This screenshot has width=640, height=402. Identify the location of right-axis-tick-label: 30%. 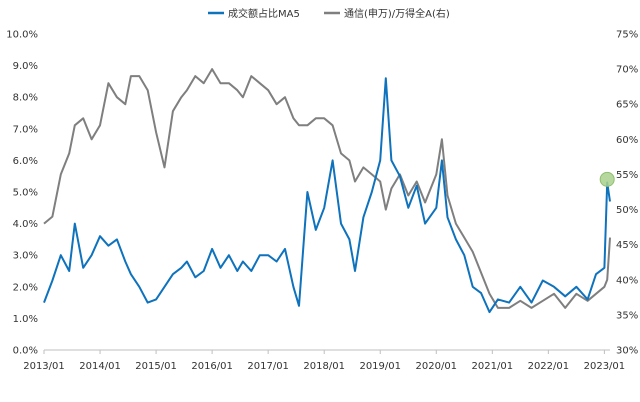
(627, 351).